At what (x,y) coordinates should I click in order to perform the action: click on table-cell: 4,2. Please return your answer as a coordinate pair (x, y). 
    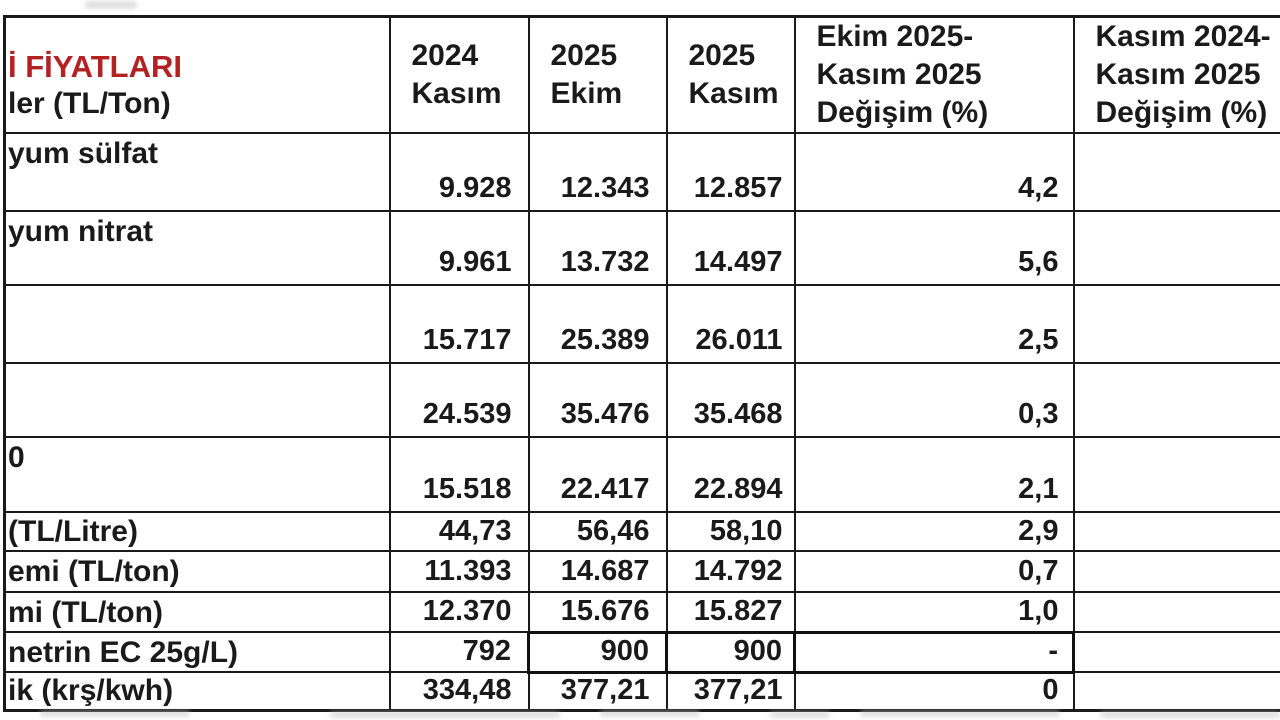
    Looking at the image, I should click on (934, 172).